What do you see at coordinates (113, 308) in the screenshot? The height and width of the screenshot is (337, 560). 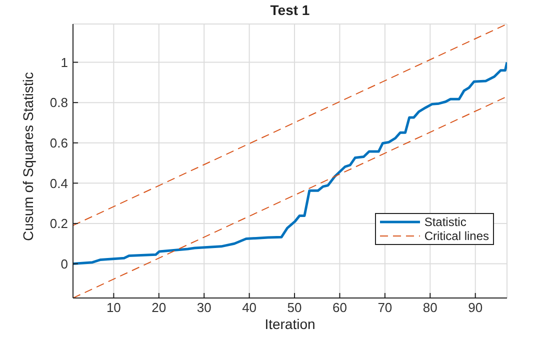 I see `x-tick-label: 10` at bounding box center [113, 308].